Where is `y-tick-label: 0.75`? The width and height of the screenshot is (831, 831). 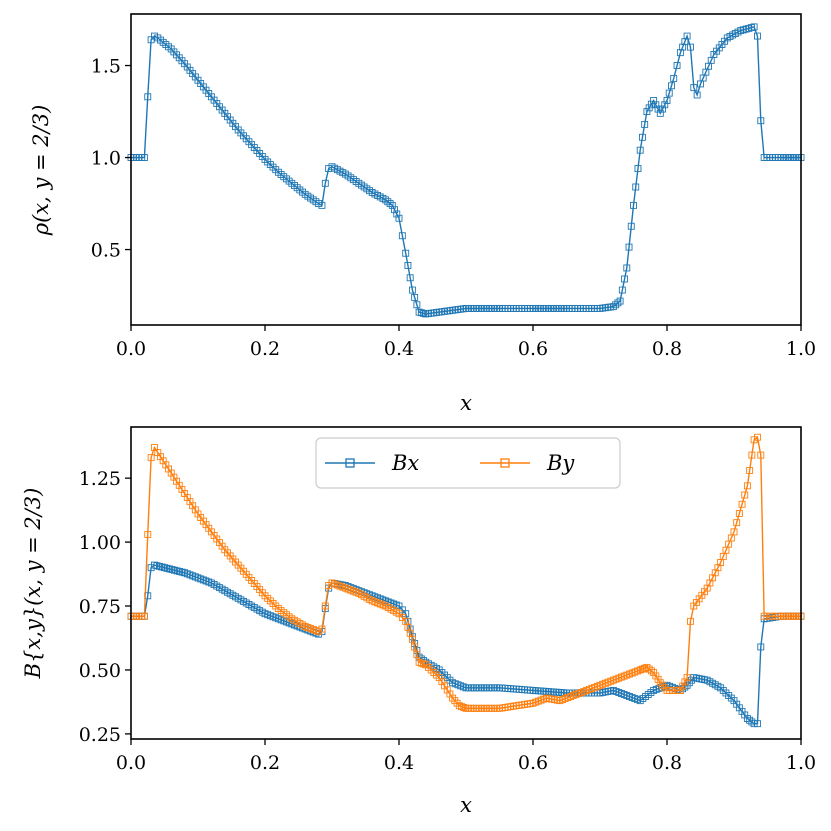
y-tick-label: 0.75 is located at coordinates (100, 607).